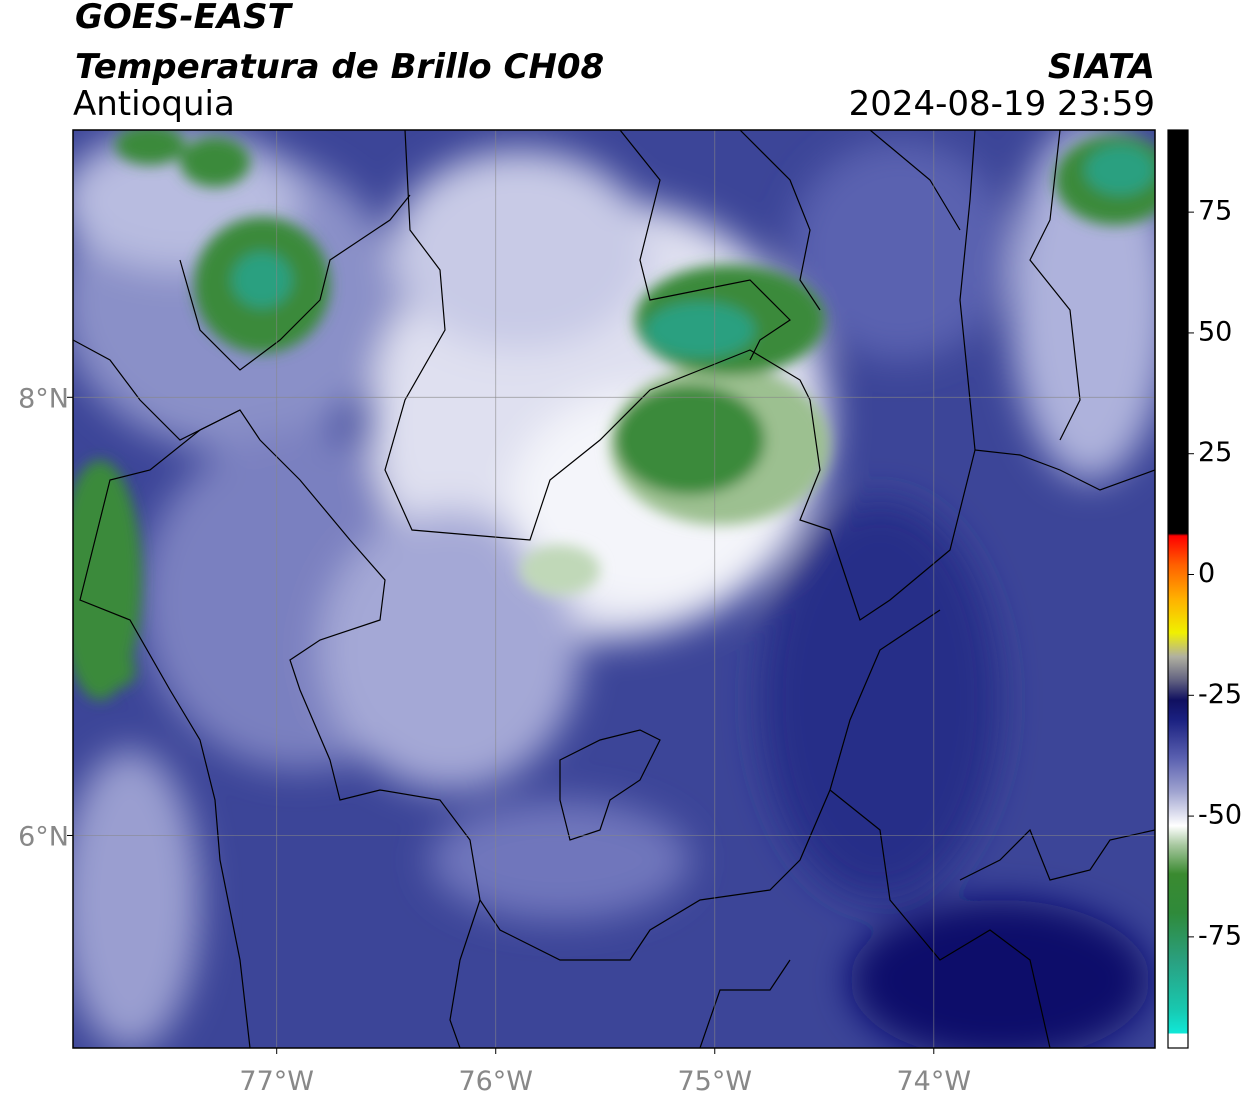  I want to click on source: SIATA, so click(1101, 67).